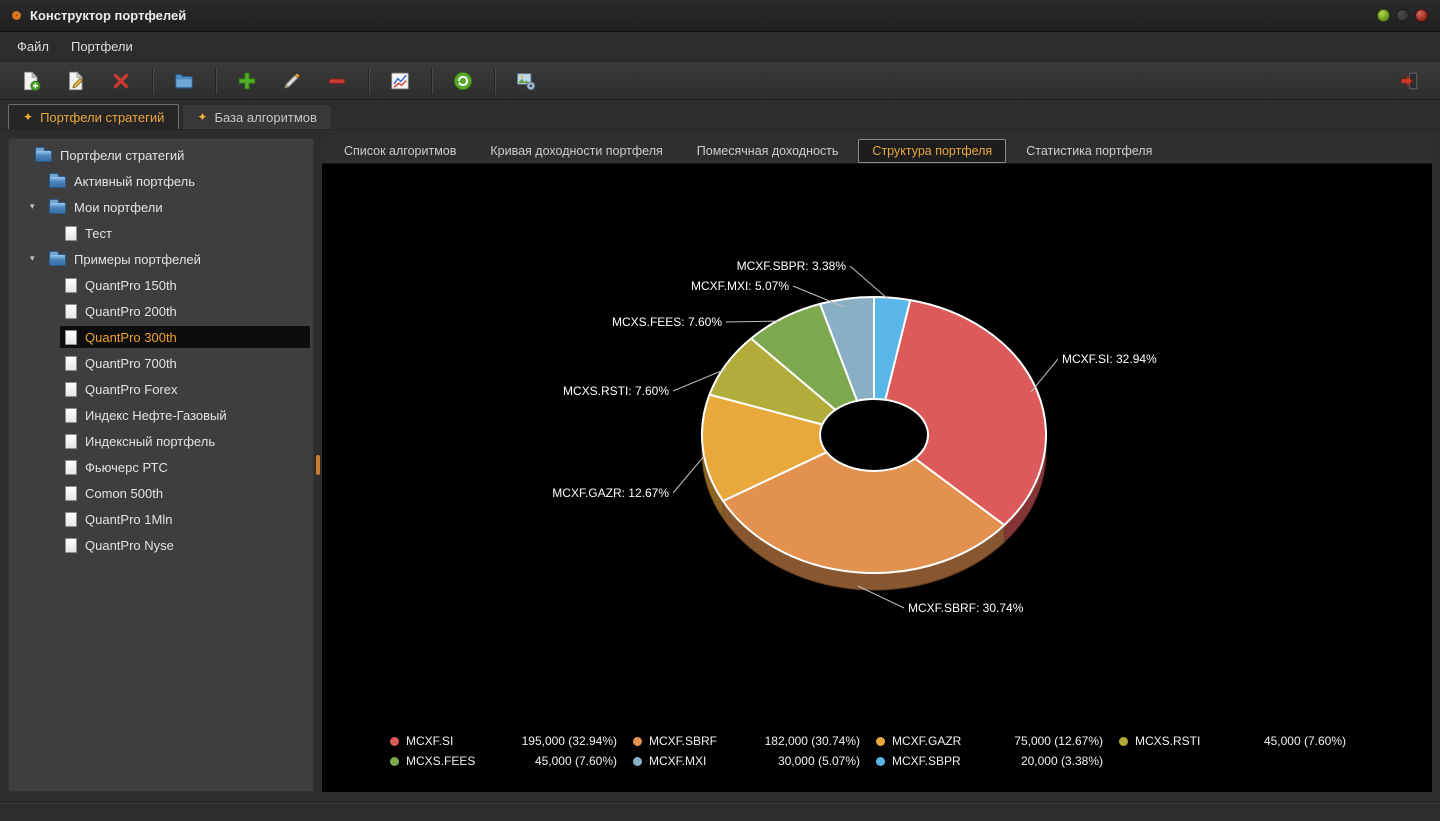  I want to click on content-tab-2: Помесячная доходность, so click(767, 150).